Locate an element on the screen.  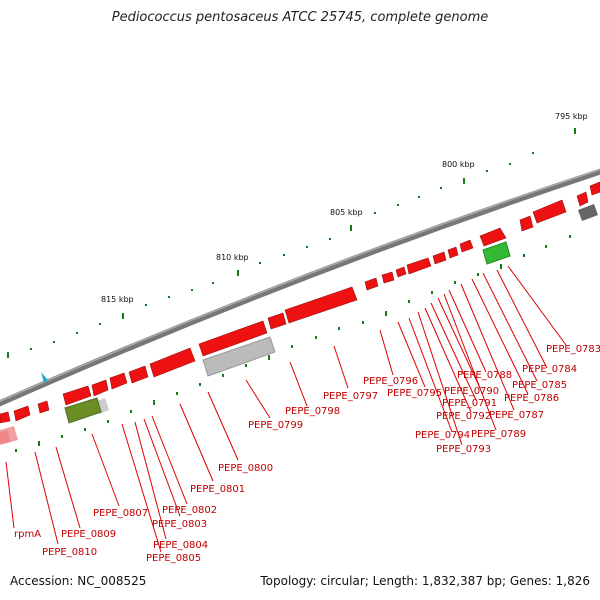
gene-label: PEPE_0798 is located at coordinates (312, 411).